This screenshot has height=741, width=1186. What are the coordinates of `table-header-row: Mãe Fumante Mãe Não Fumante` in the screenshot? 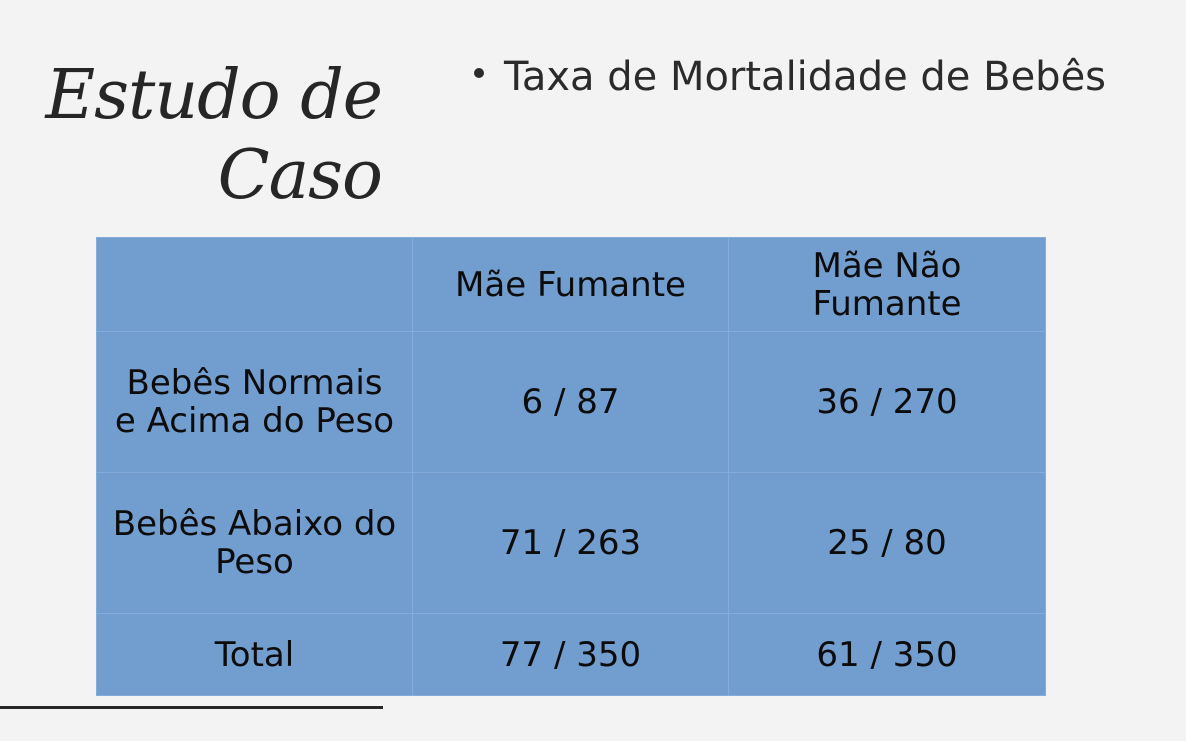 It's located at (571, 284).